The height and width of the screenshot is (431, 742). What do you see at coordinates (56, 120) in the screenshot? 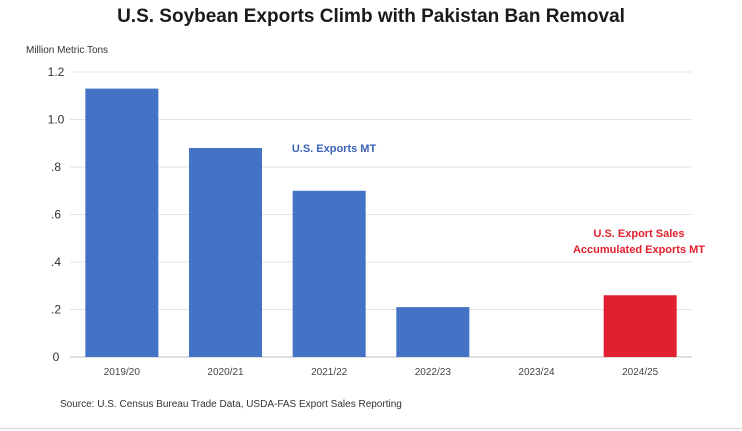
I see `y-tick-label: 1.0` at bounding box center [56, 120].